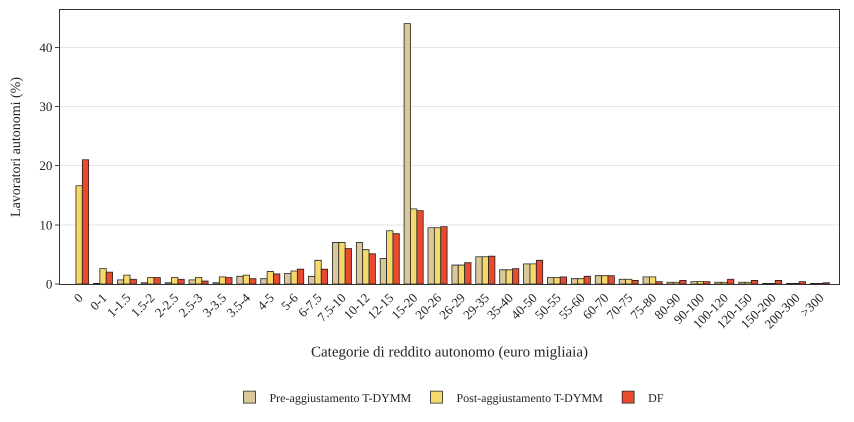 The image size is (854, 422). Describe the element at coordinates (45, 166) in the screenshot. I see `y-tick-label: 20` at that location.